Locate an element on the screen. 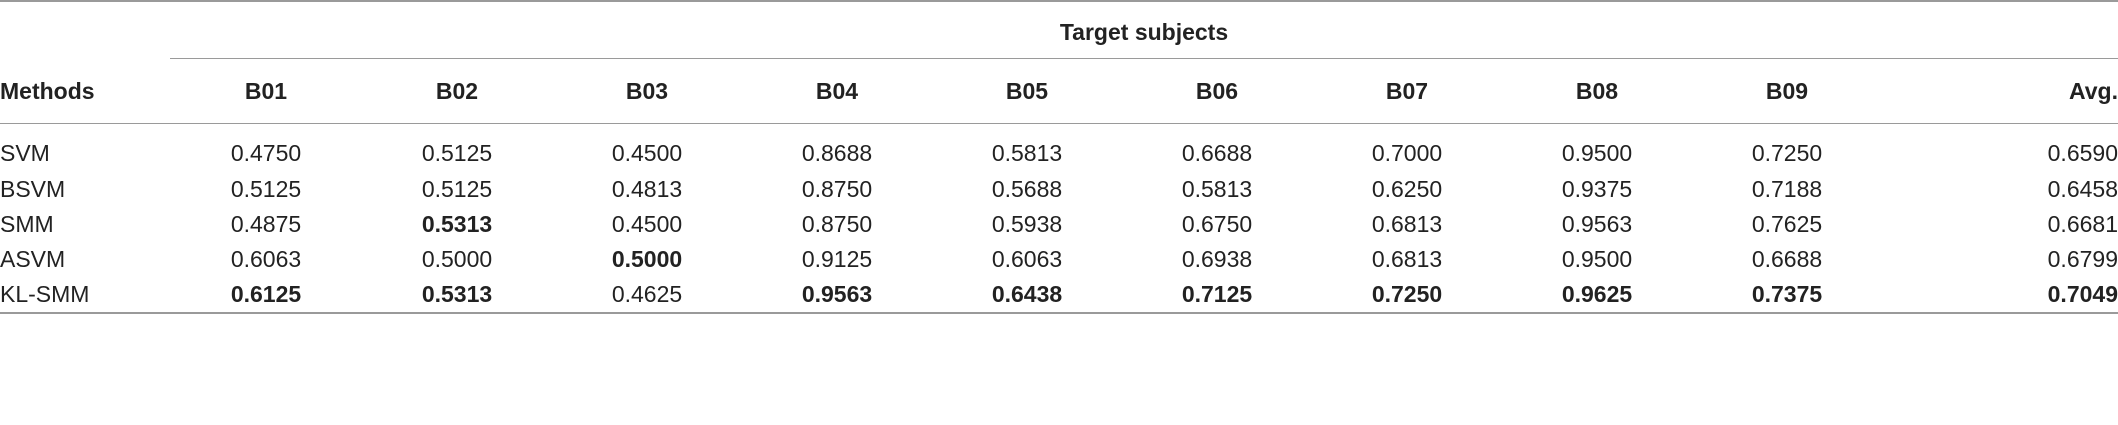 This screenshot has height=425, width=2118. group-header-target-subjects: Target subjects is located at coordinates (1144, 31).